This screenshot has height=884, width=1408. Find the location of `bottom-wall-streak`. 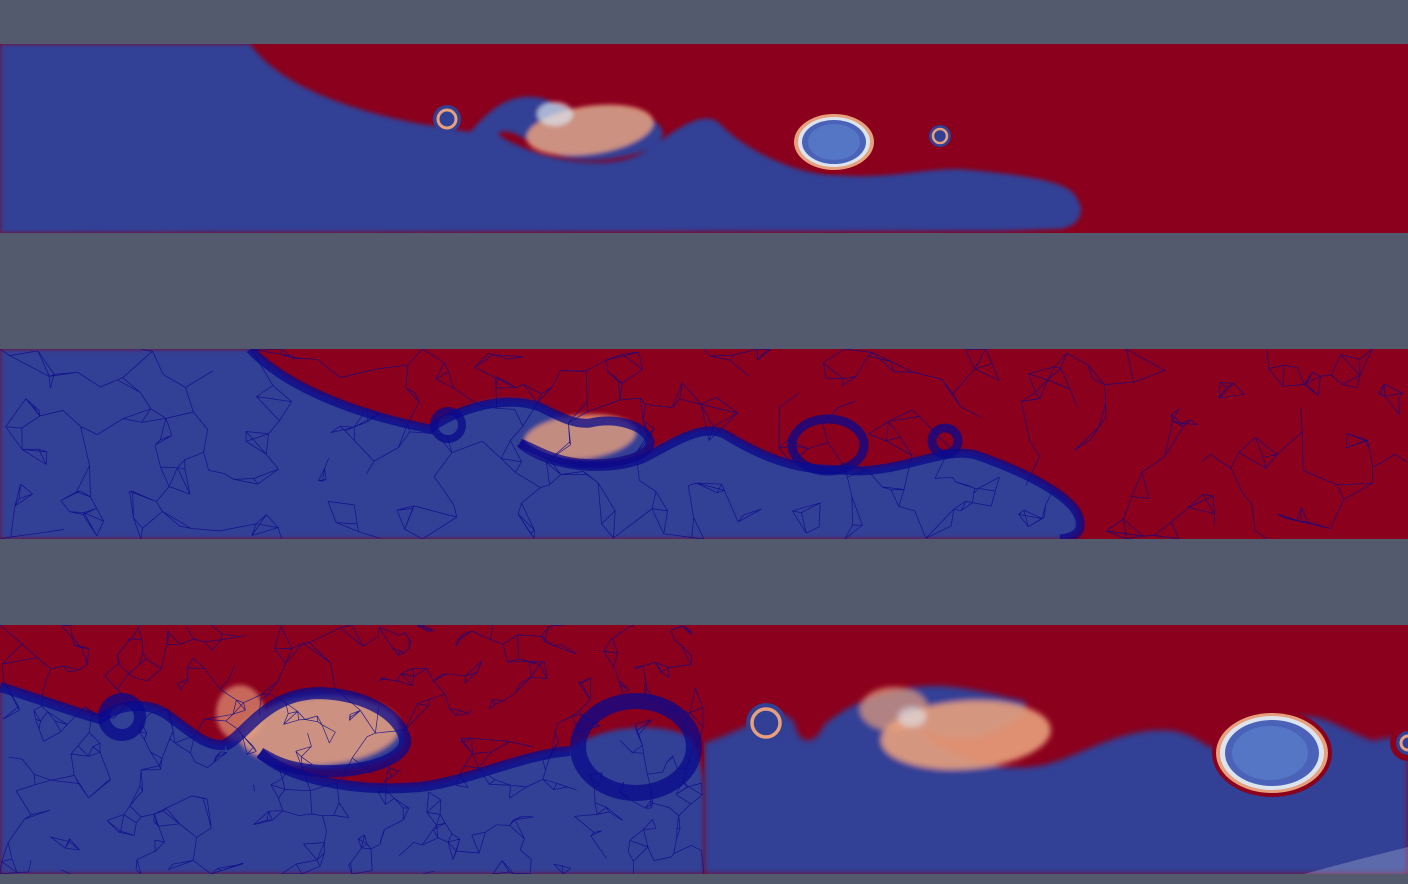

bottom-wall-streak is located at coordinates (1356, 860).